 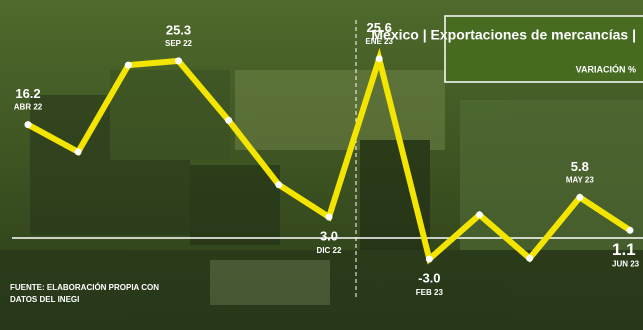 I want to click on value-label: 5.8, so click(x=580, y=166).